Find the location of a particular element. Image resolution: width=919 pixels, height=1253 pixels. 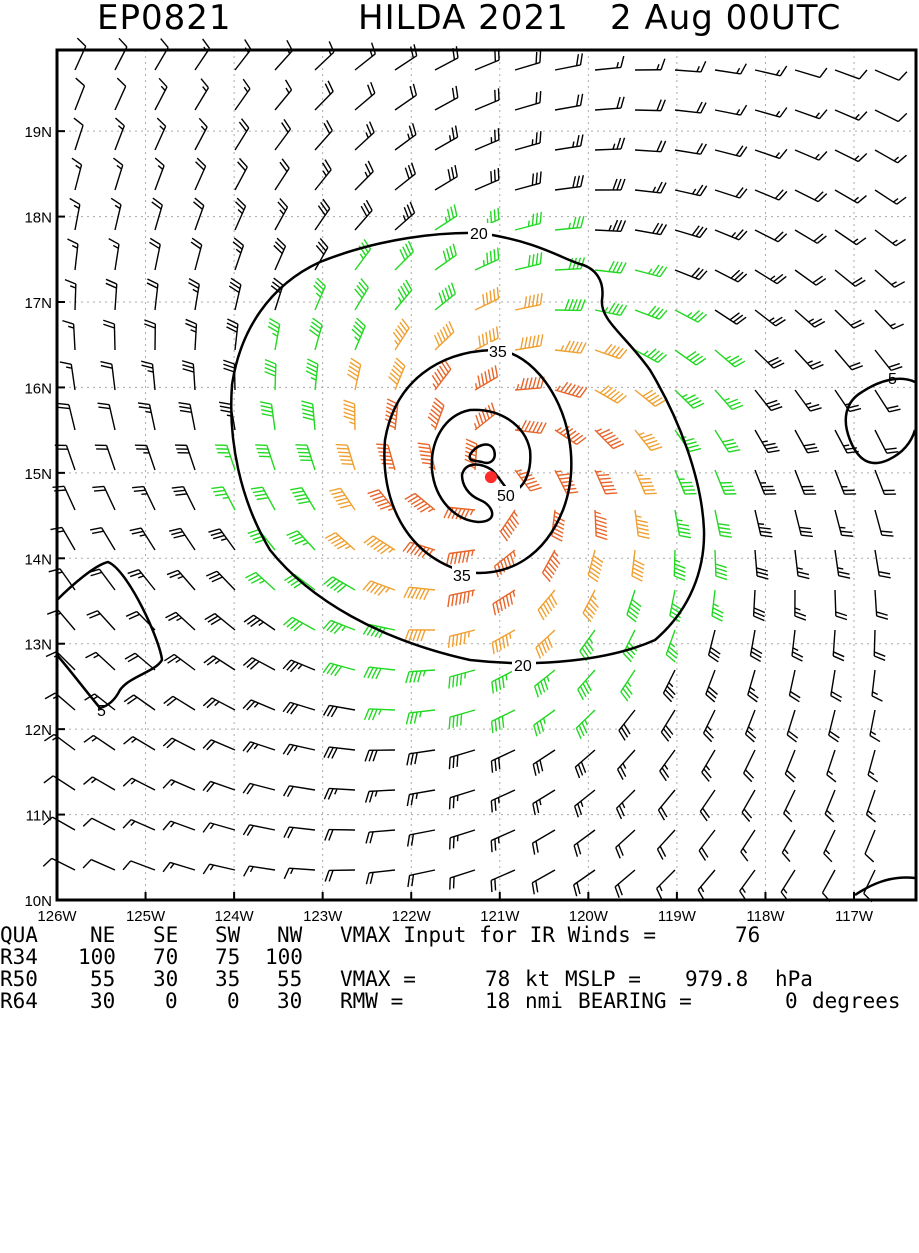

mslp-label: MSLP = is located at coordinates (603, 979).